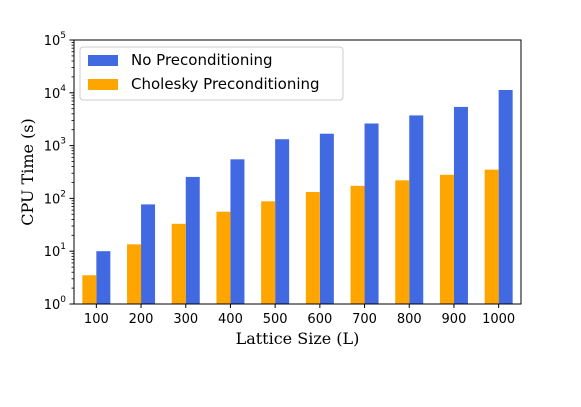 The height and width of the screenshot is (407, 581). I want to click on legend-swatch-no-preconditioning, so click(103, 60).